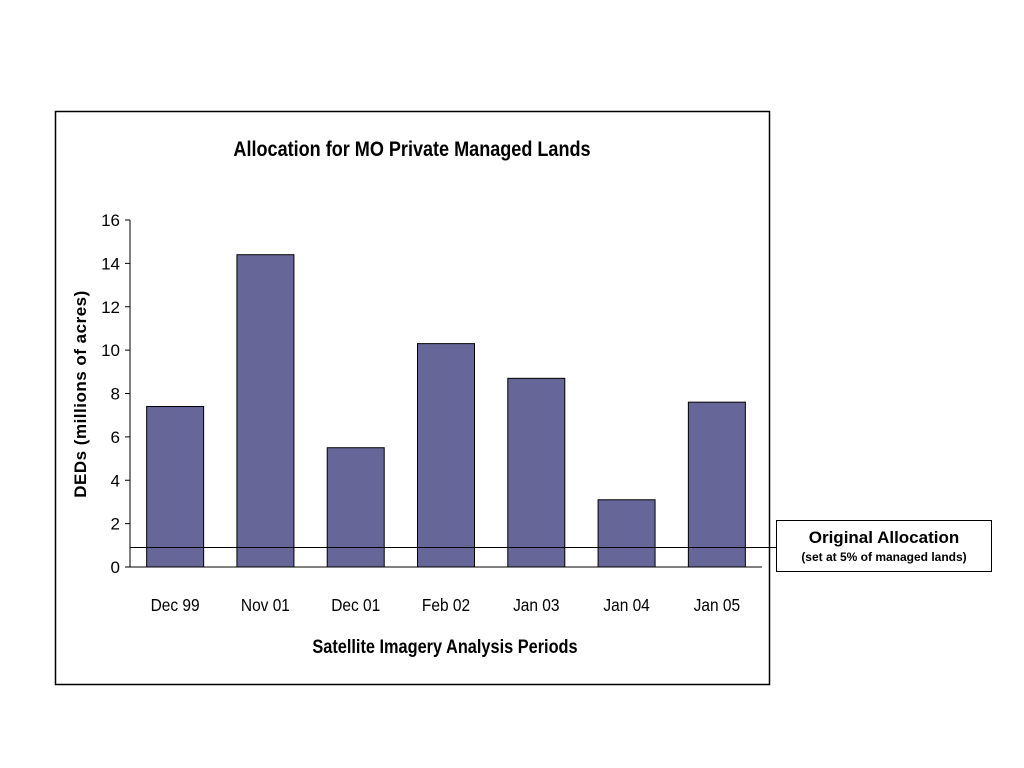  I want to click on y-tick-label: 10, so click(110, 350).